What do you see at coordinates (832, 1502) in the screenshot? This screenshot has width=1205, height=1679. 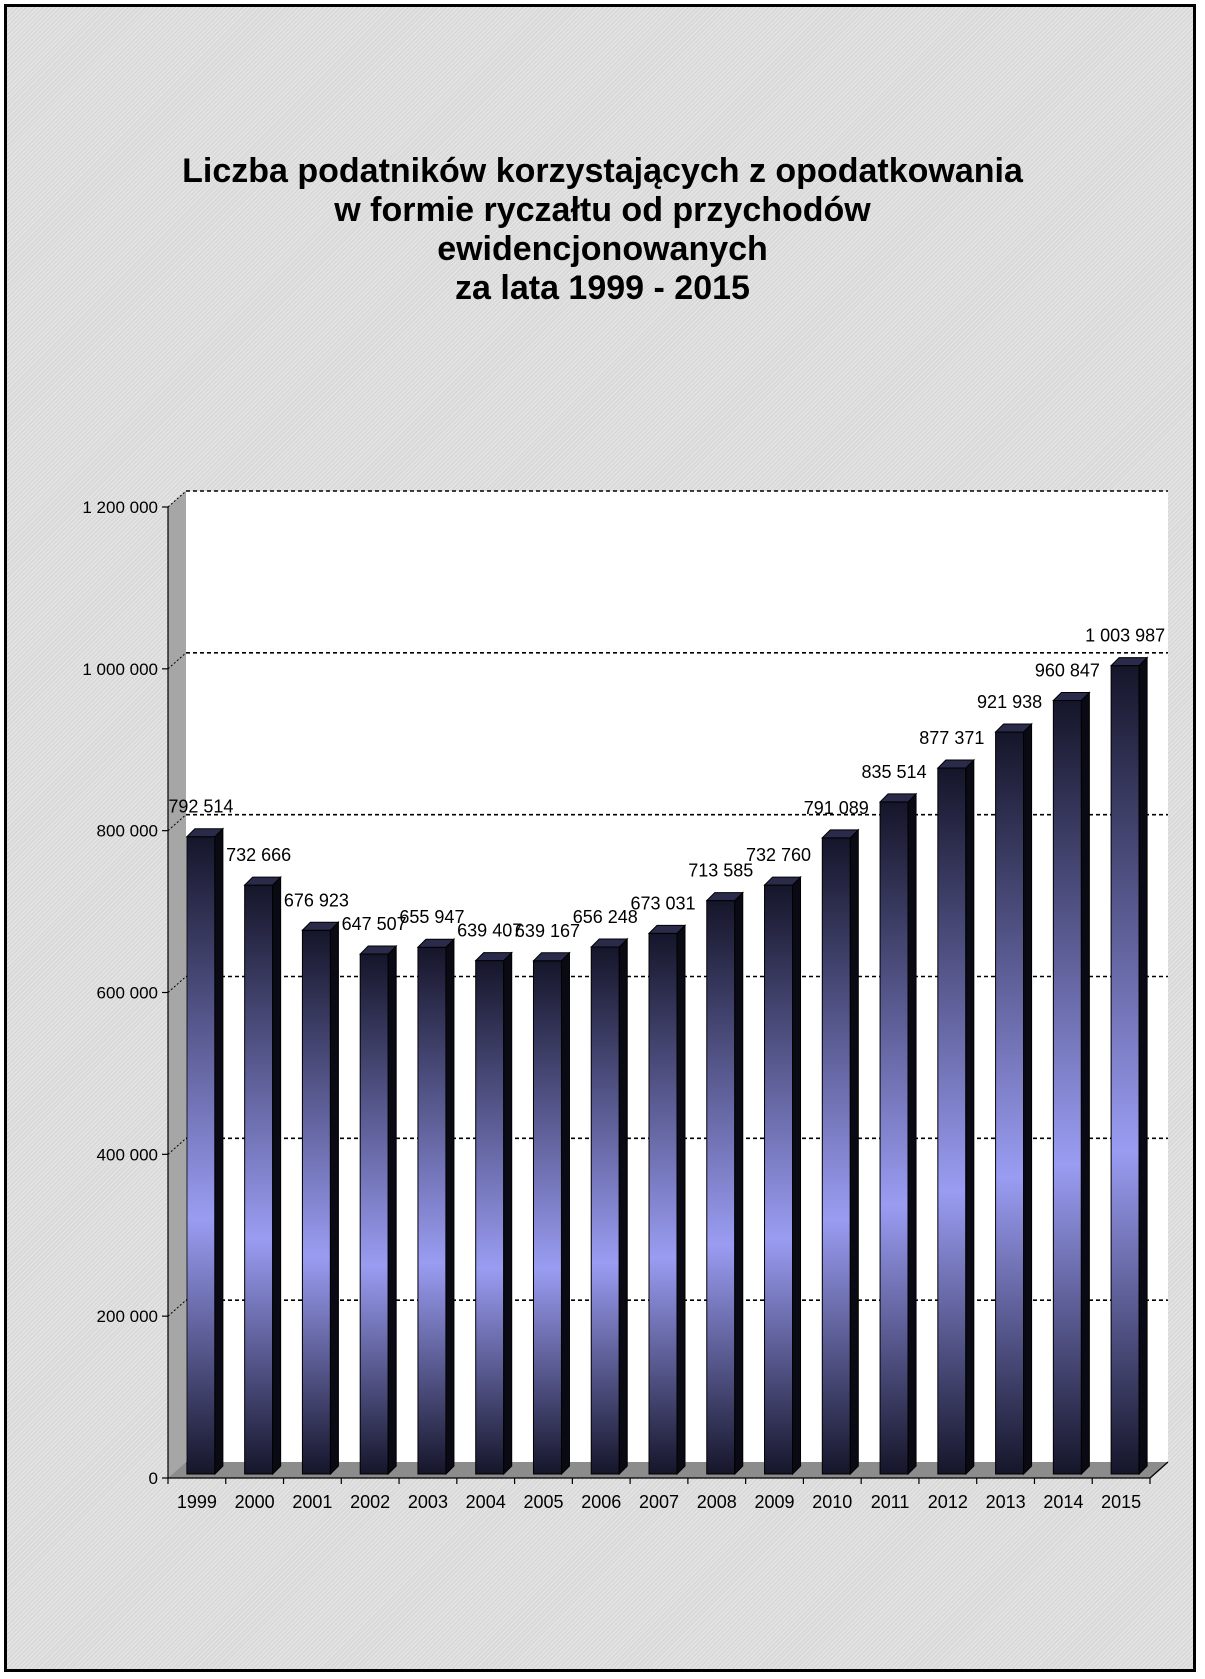 I see `x-tick-label: 2010` at bounding box center [832, 1502].